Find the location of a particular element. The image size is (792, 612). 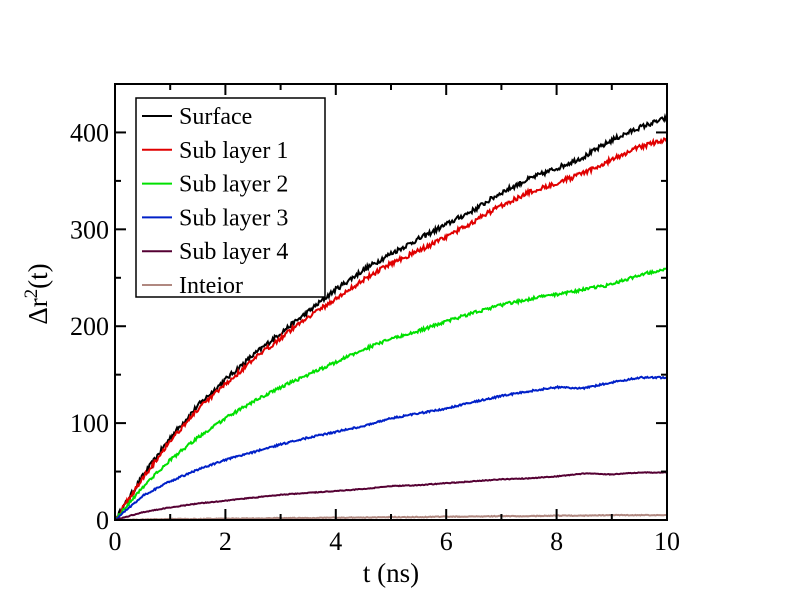

x-tick-label: 0 is located at coordinates (115, 541).